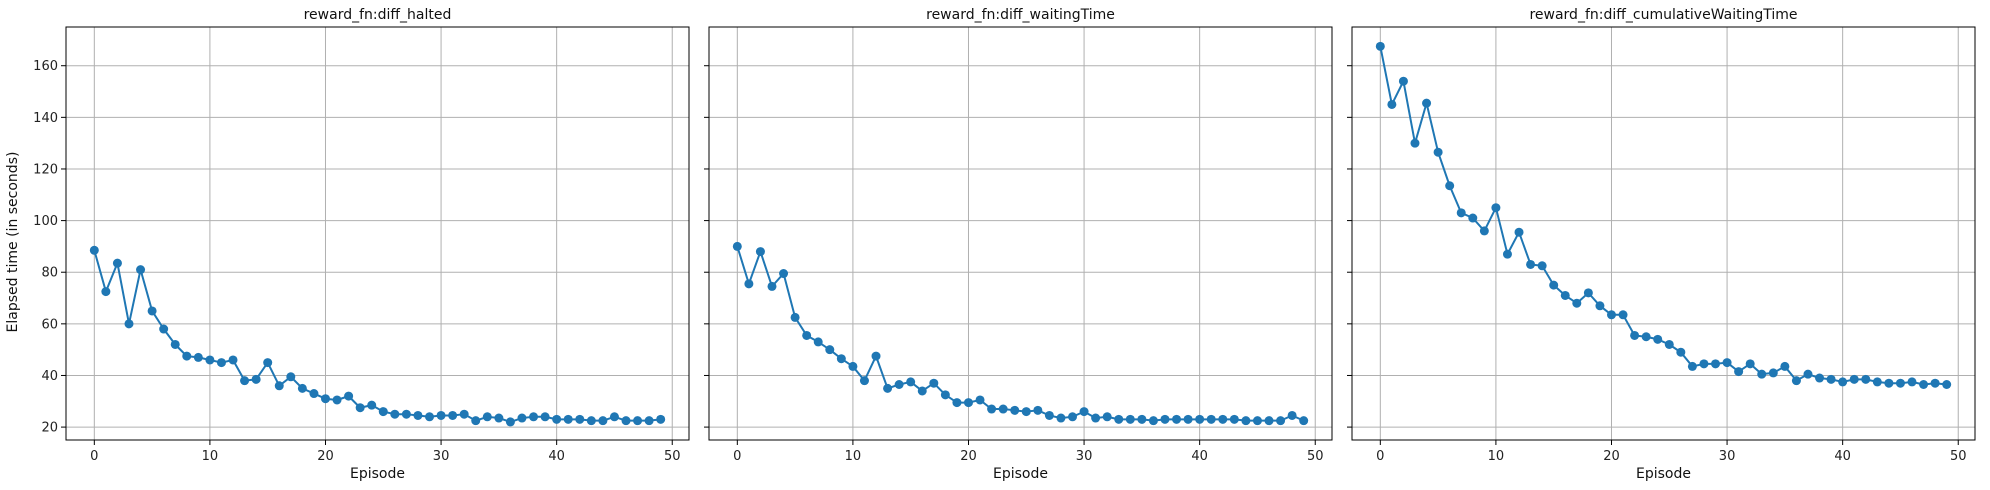 This screenshot has width=1990, height=490. I want to click on y-tick-label: 100, so click(45, 221).